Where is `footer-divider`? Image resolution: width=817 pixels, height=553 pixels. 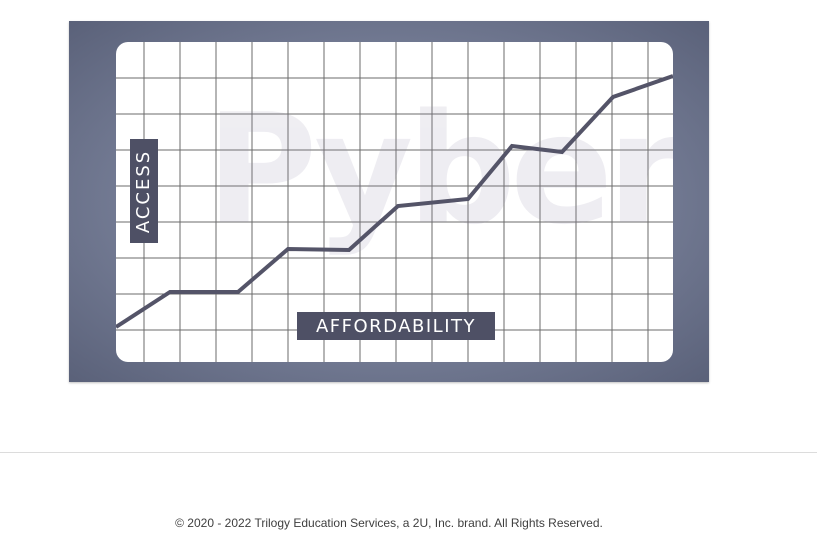
footer-divider is located at coordinates (408, 452).